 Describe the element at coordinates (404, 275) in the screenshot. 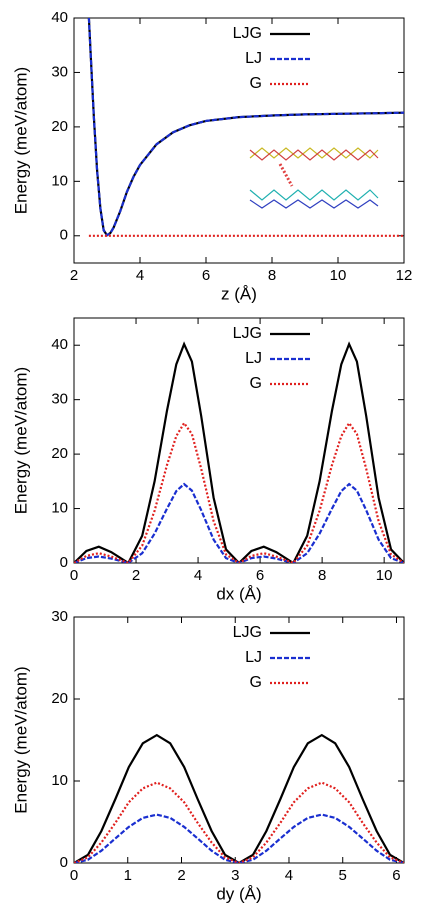

I see `x-tick-label: 12` at that location.